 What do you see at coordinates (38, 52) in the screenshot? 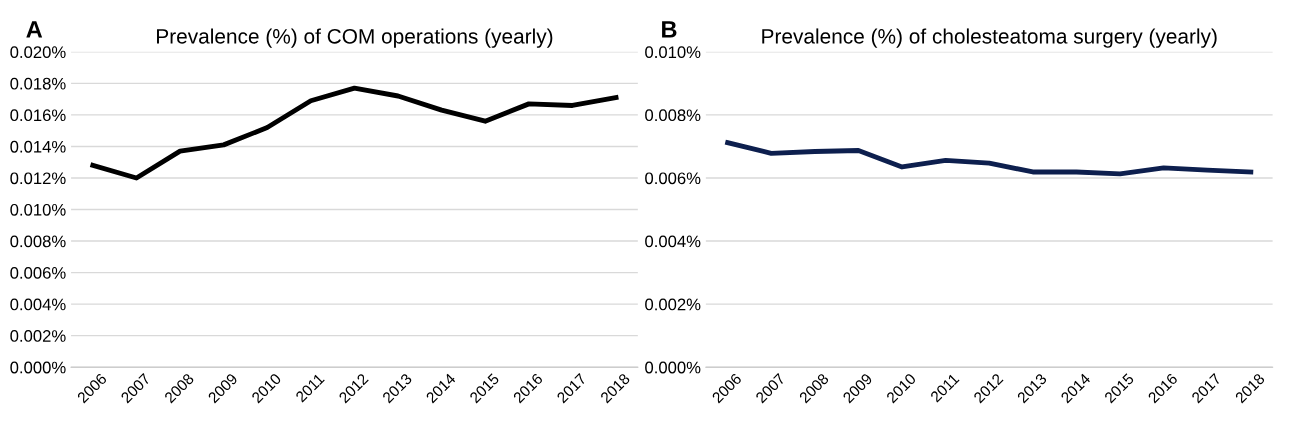
I see `y-tick-label: 0.020%` at bounding box center [38, 52].